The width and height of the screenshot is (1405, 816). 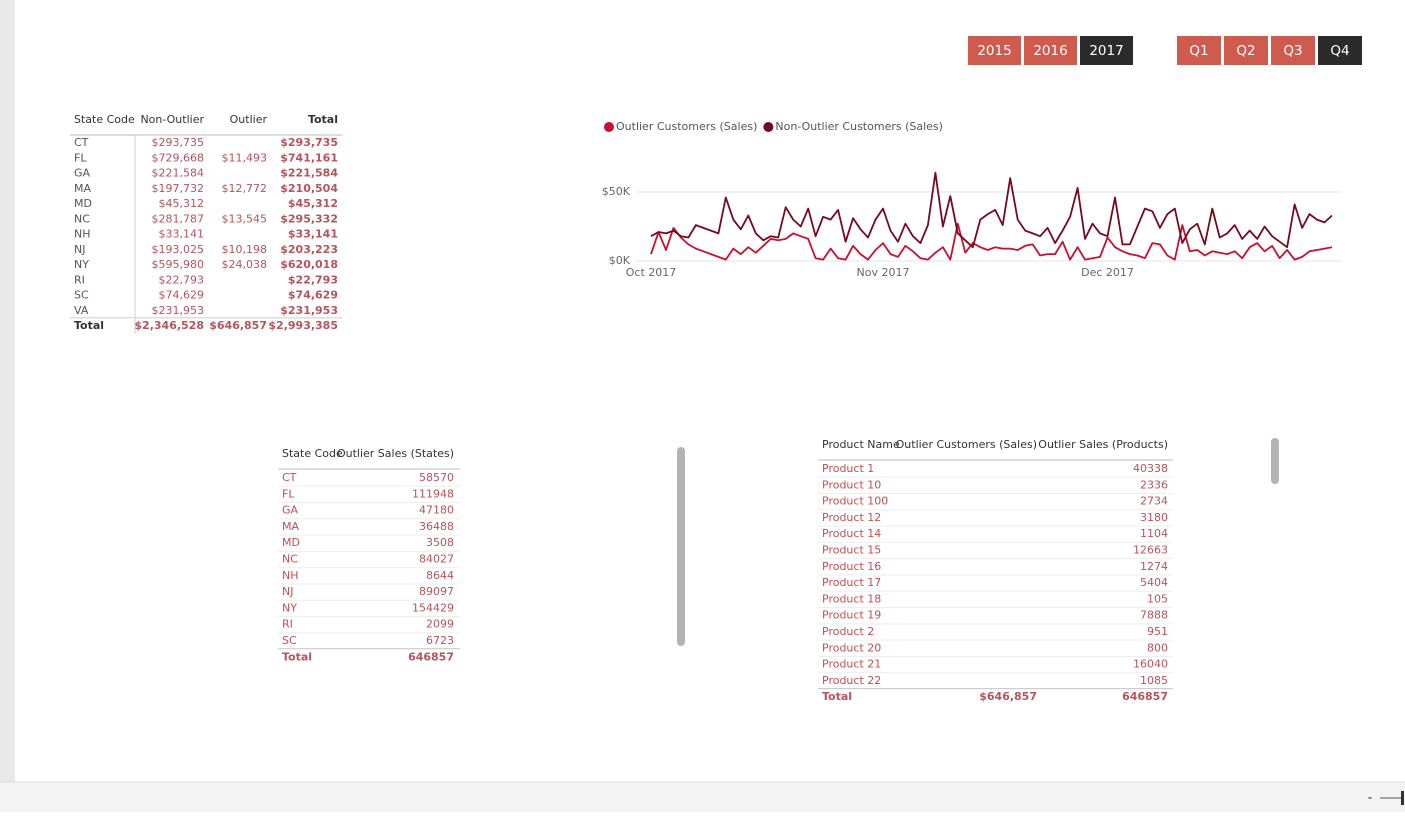 I want to click on zoom-out: -, so click(x=1370, y=798).